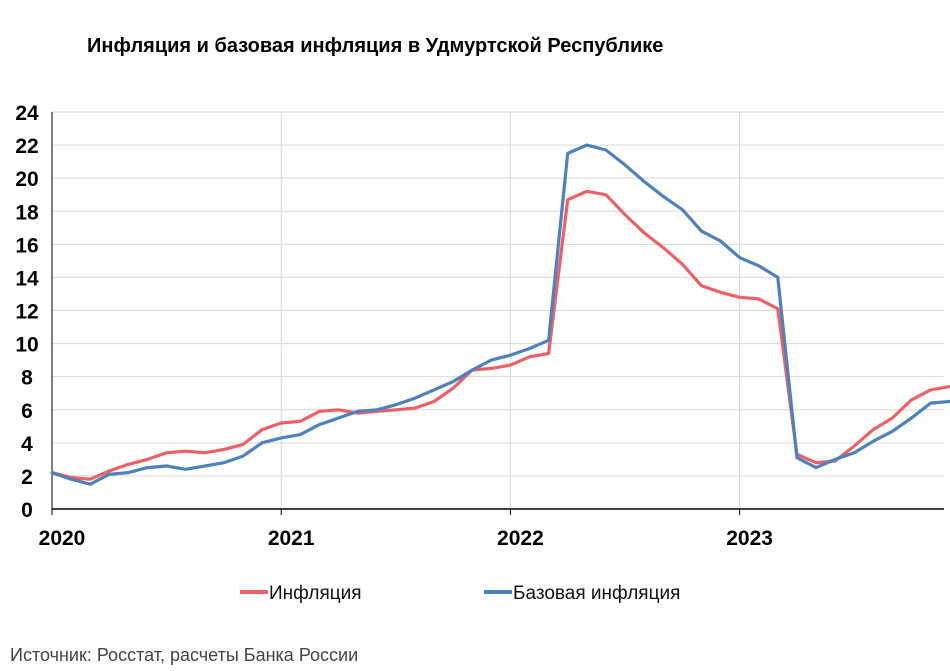 Image resolution: width=950 pixels, height=671 pixels. Describe the element at coordinates (27, 444) in the screenshot. I see `y-tick-label: 4` at that location.